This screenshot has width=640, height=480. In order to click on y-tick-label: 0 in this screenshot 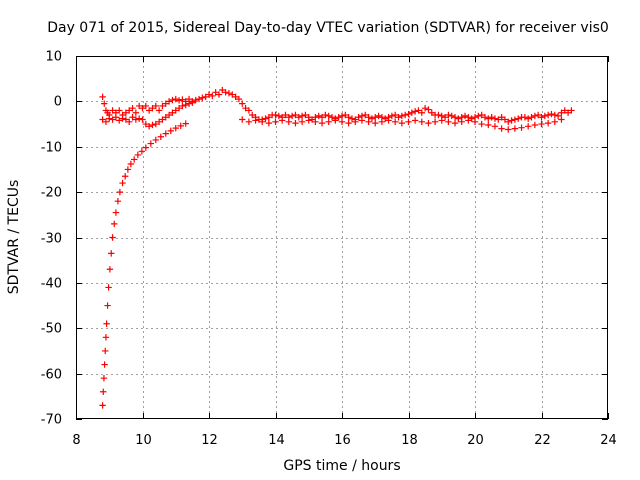, I will do `click(58, 102)`.